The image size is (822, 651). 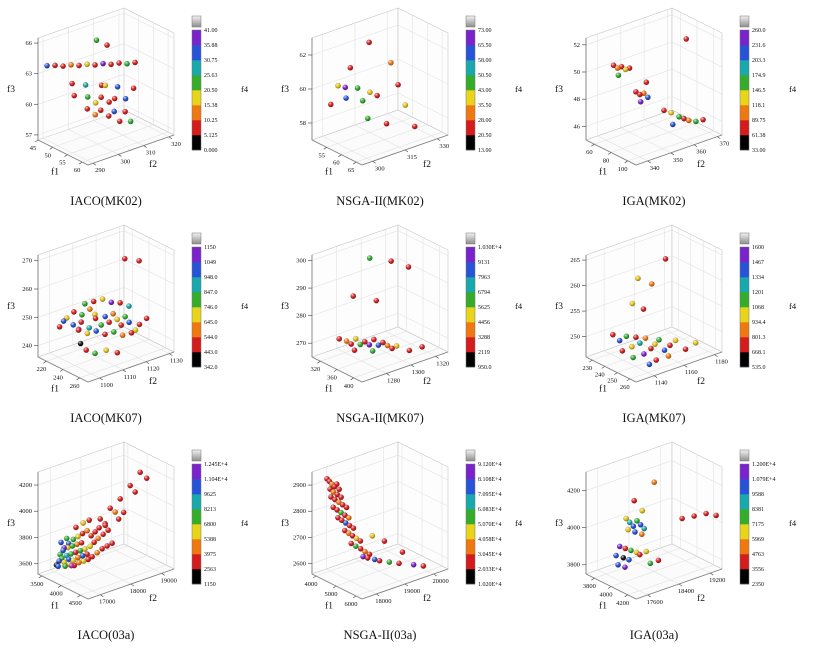 I want to click on svg-text: 370, so click(x=724, y=144).